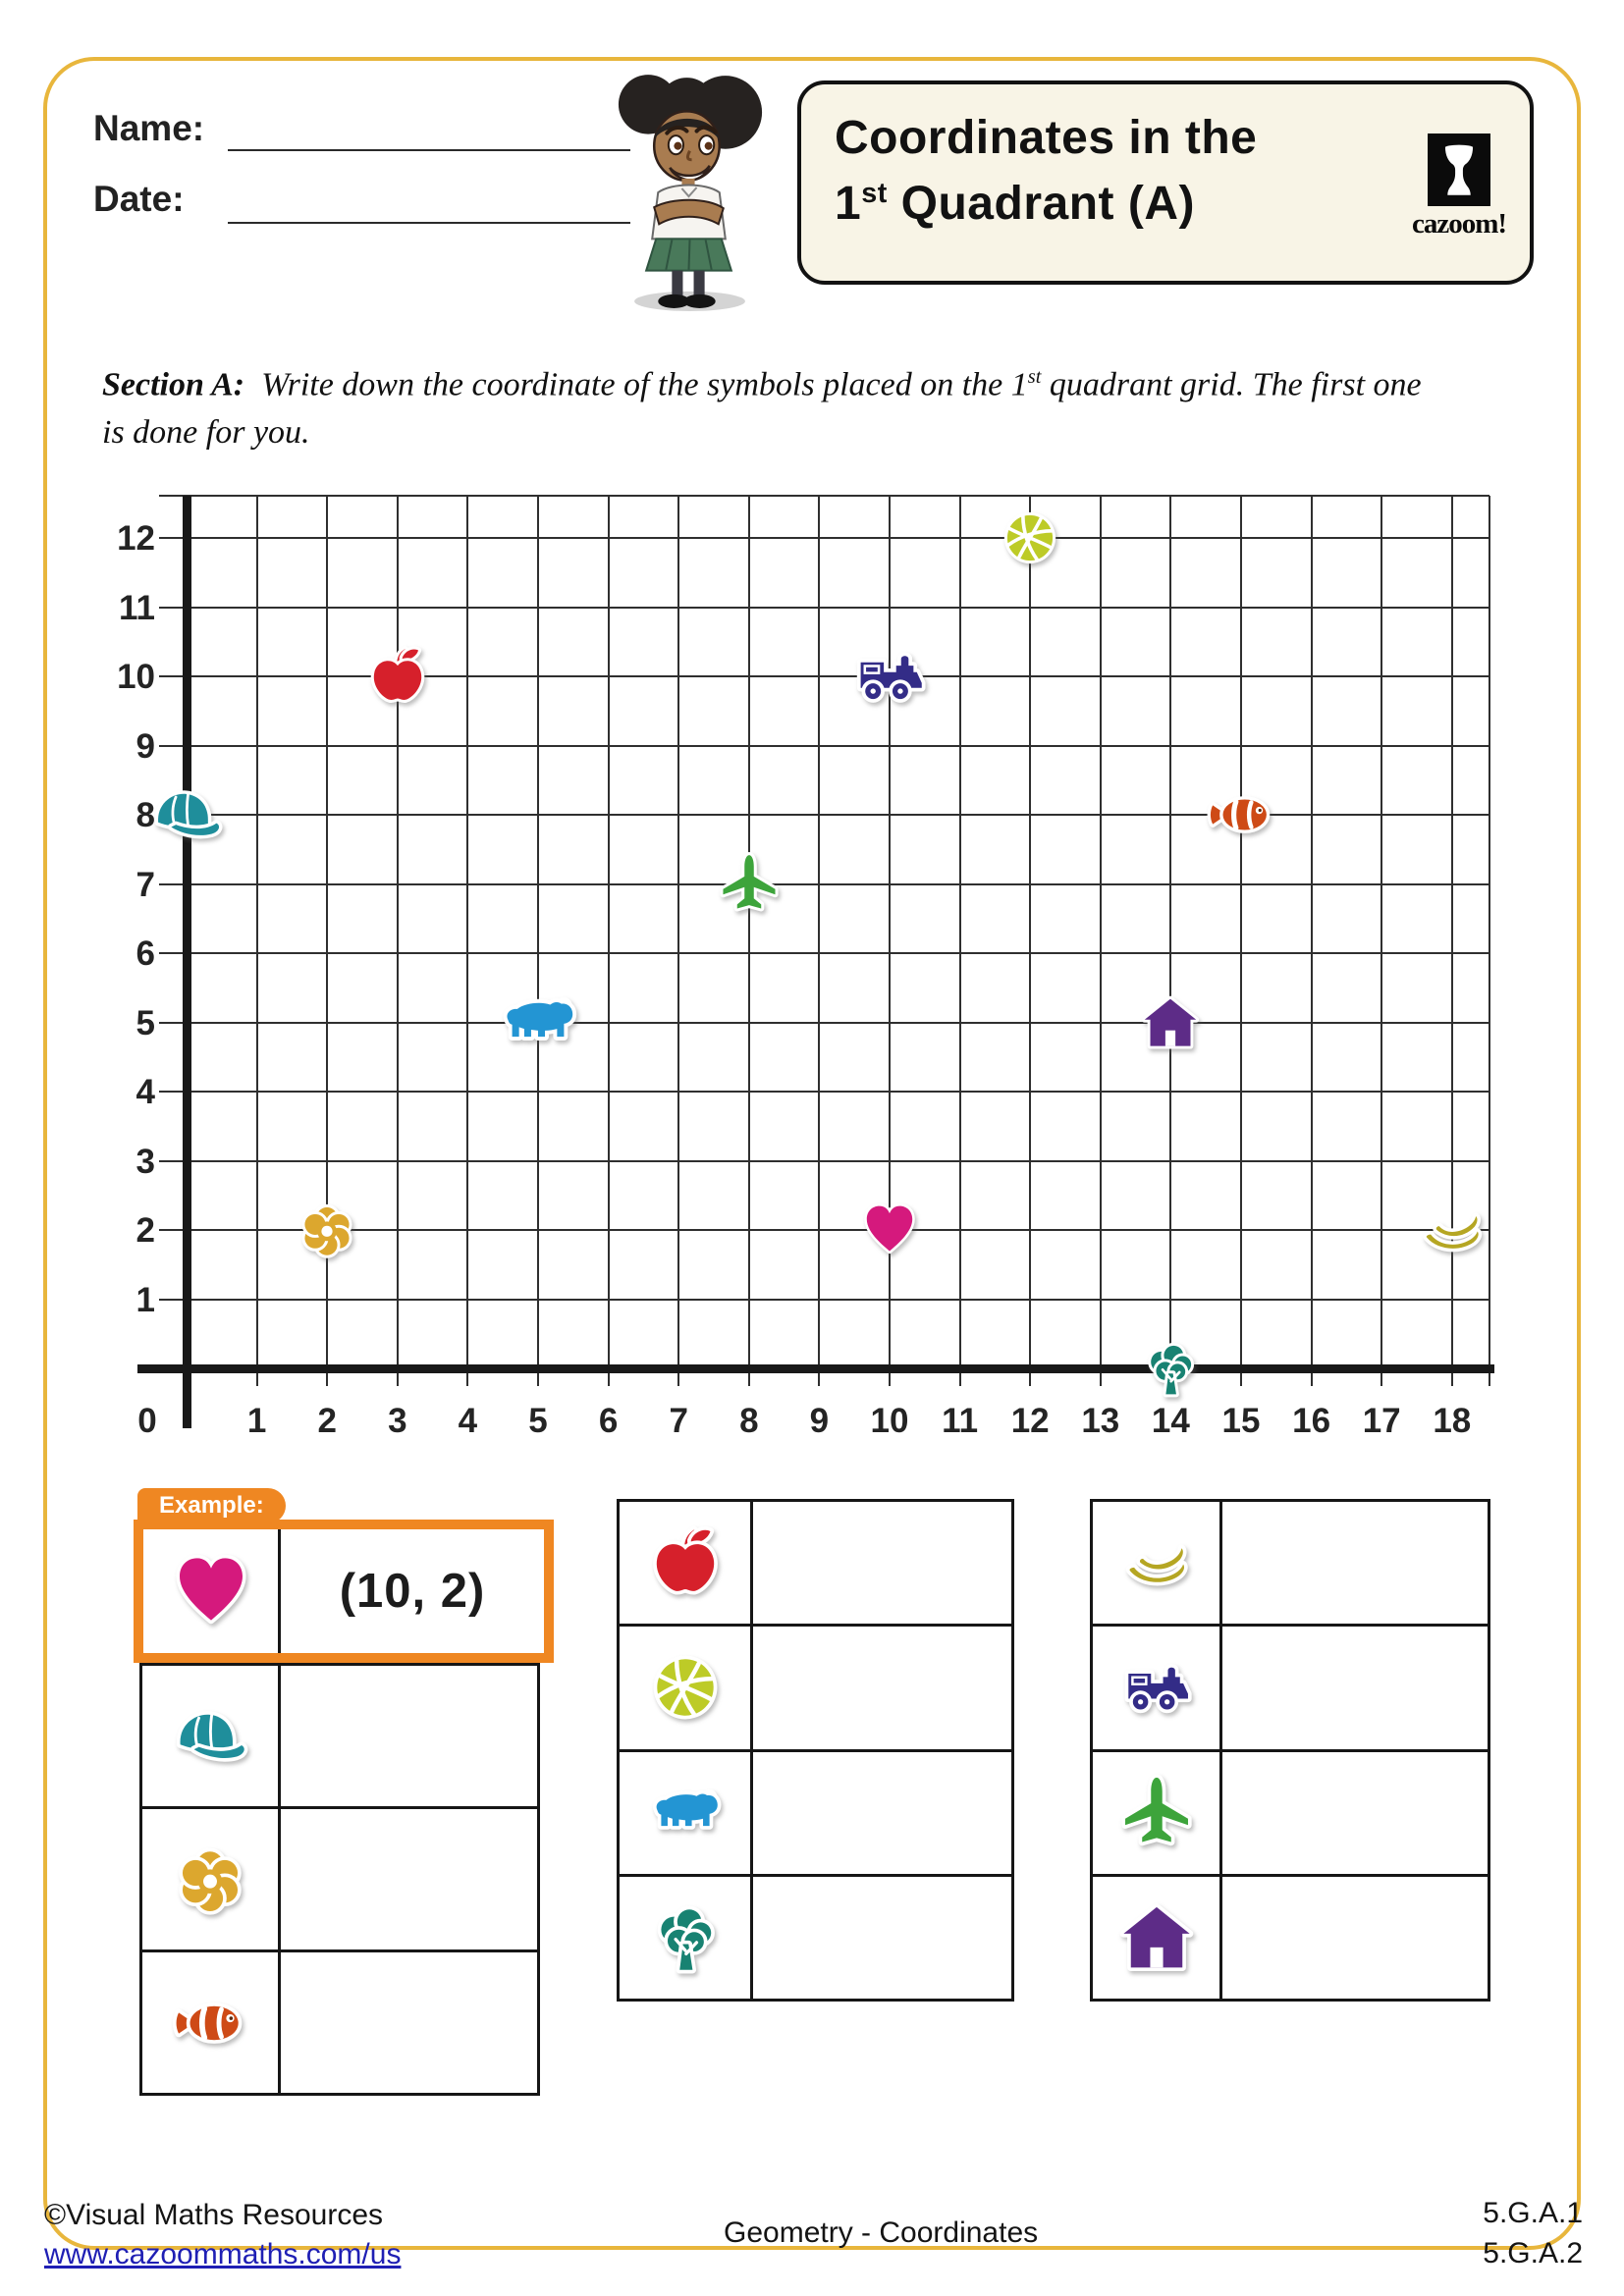 The image size is (1624, 2296). I want to click on x-axis-label: 7, so click(678, 1421).